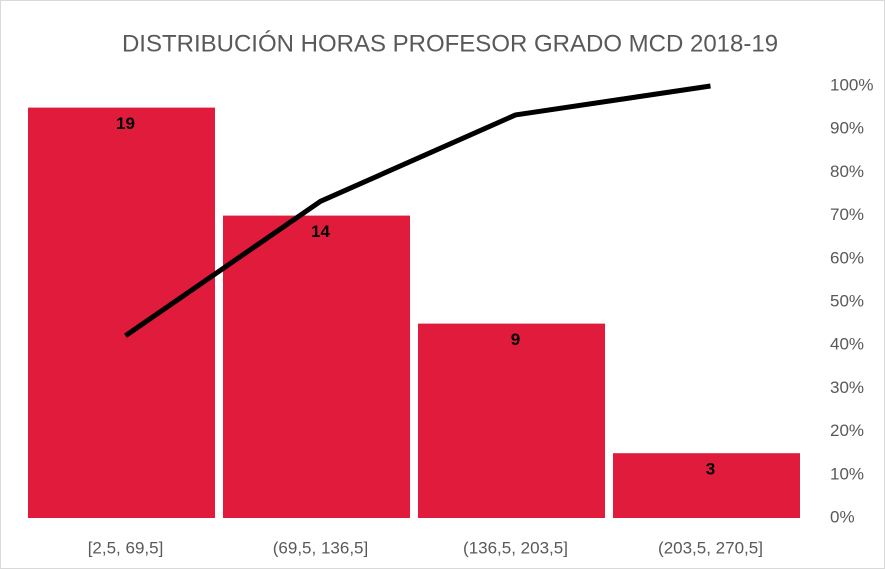 This screenshot has height=569, width=885. What do you see at coordinates (847, 473) in the screenshot?
I see `y2-tick-label: 10%` at bounding box center [847, 473].